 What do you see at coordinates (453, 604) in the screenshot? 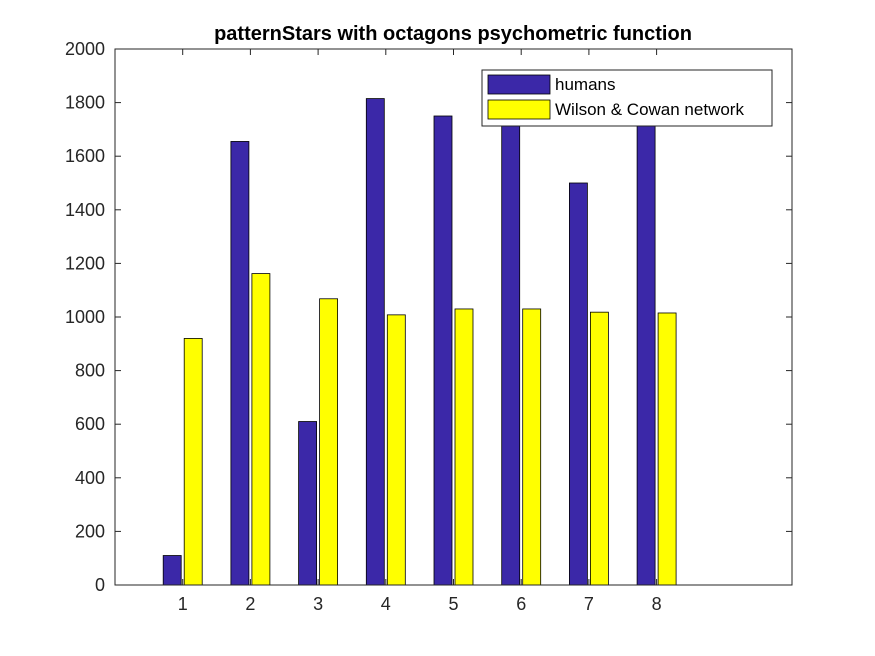
I see `x-tick-label: 5` at bounding box center [453, 604].